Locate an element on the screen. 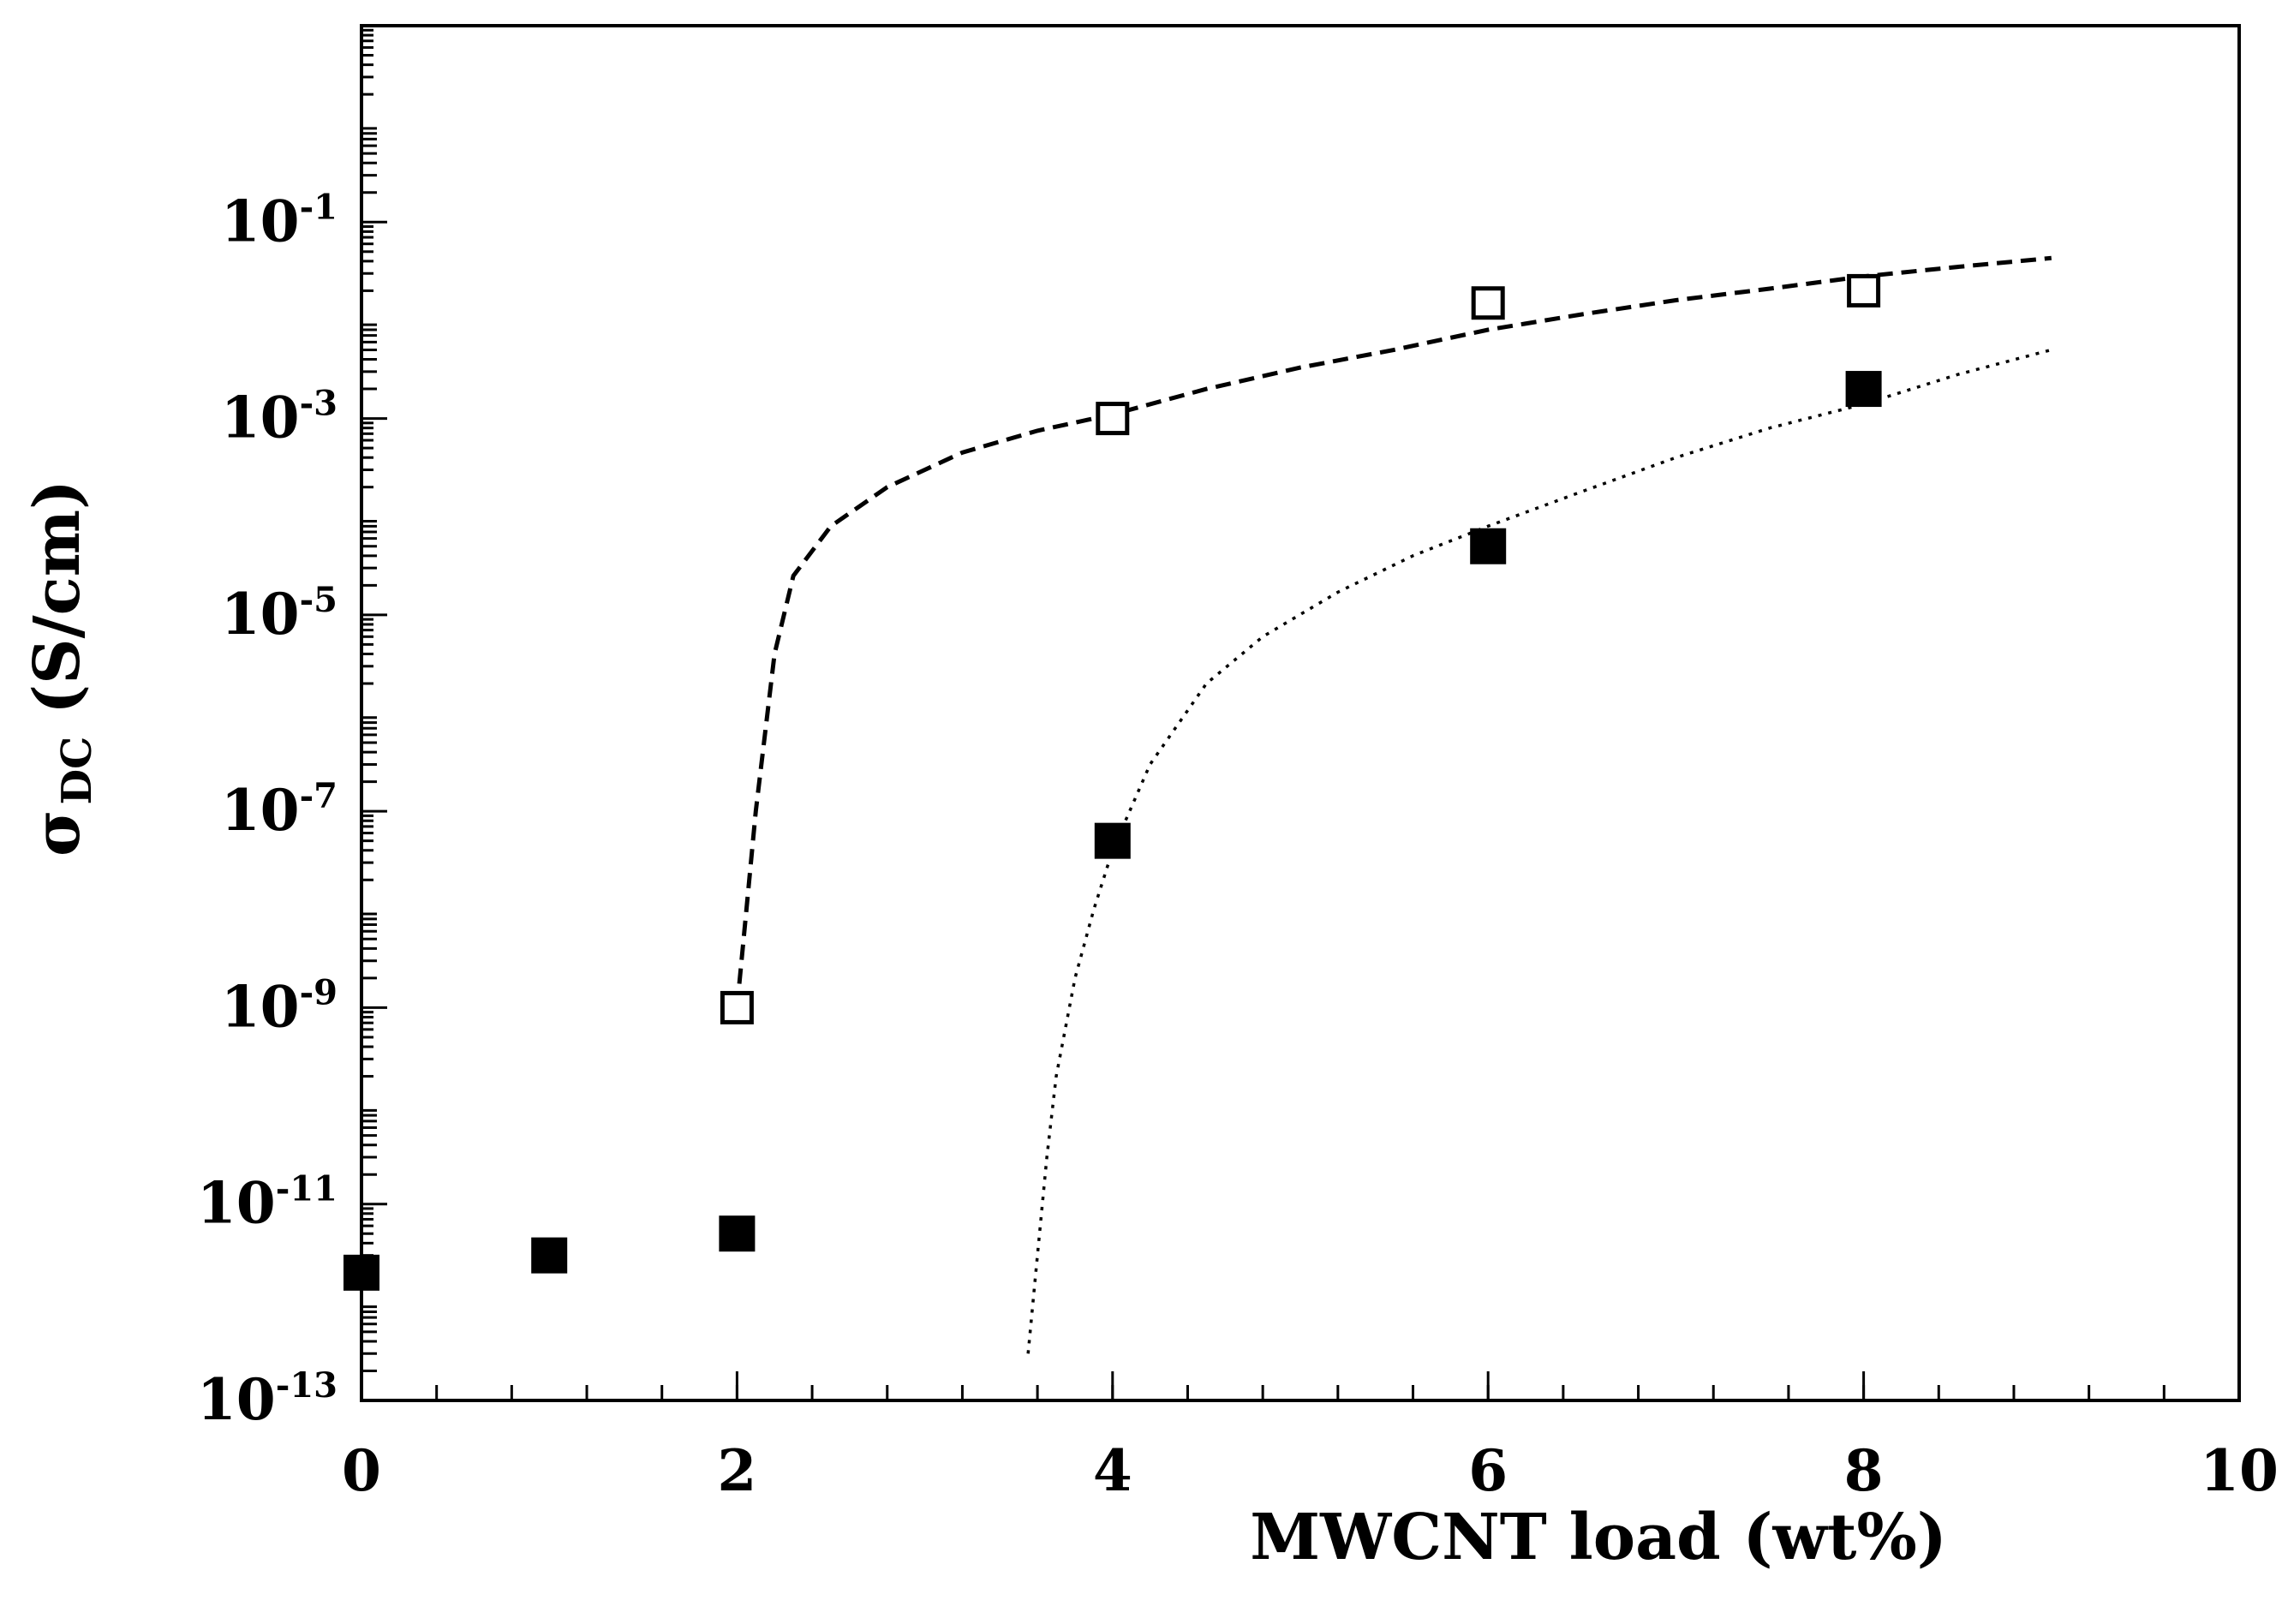  y-axis-title: σDC (S/cm) is located at coordinates (61, 668).